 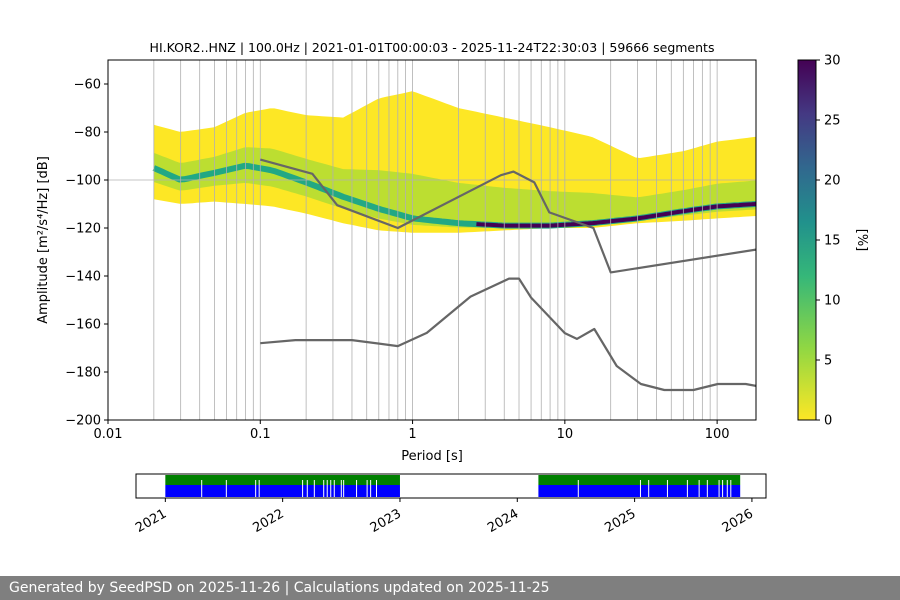 What do you see at coordinates (861, 240) in the screenshot?
I see `colorbar-label: [%]` at bounding box center [861, 240].